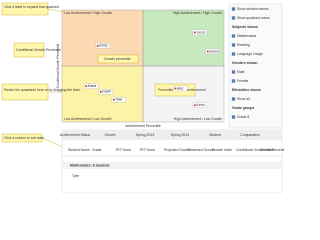 The width and height of the screenshot is (320, 240). Describe the element at coordinates (97, 150) in the screenshot. I see `column-header: Grade` at that location.